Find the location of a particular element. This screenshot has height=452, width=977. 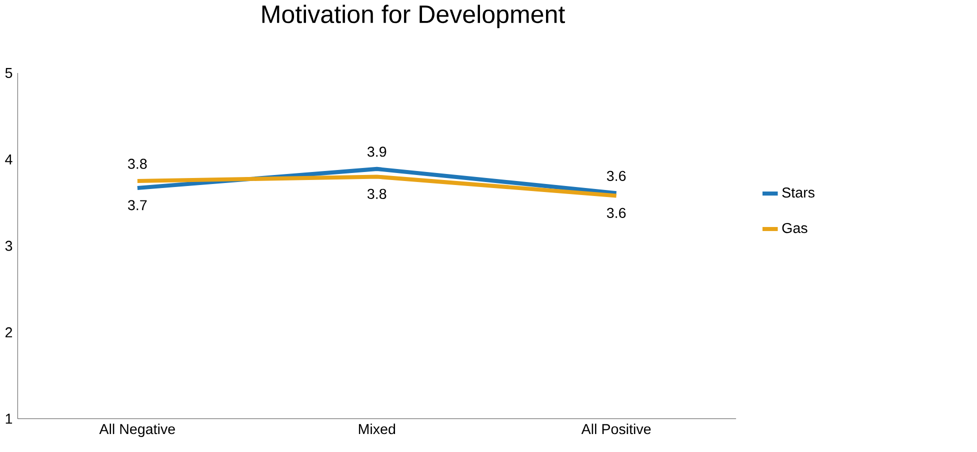

y-tick-label: 3 is located at coordinates (8, 245).